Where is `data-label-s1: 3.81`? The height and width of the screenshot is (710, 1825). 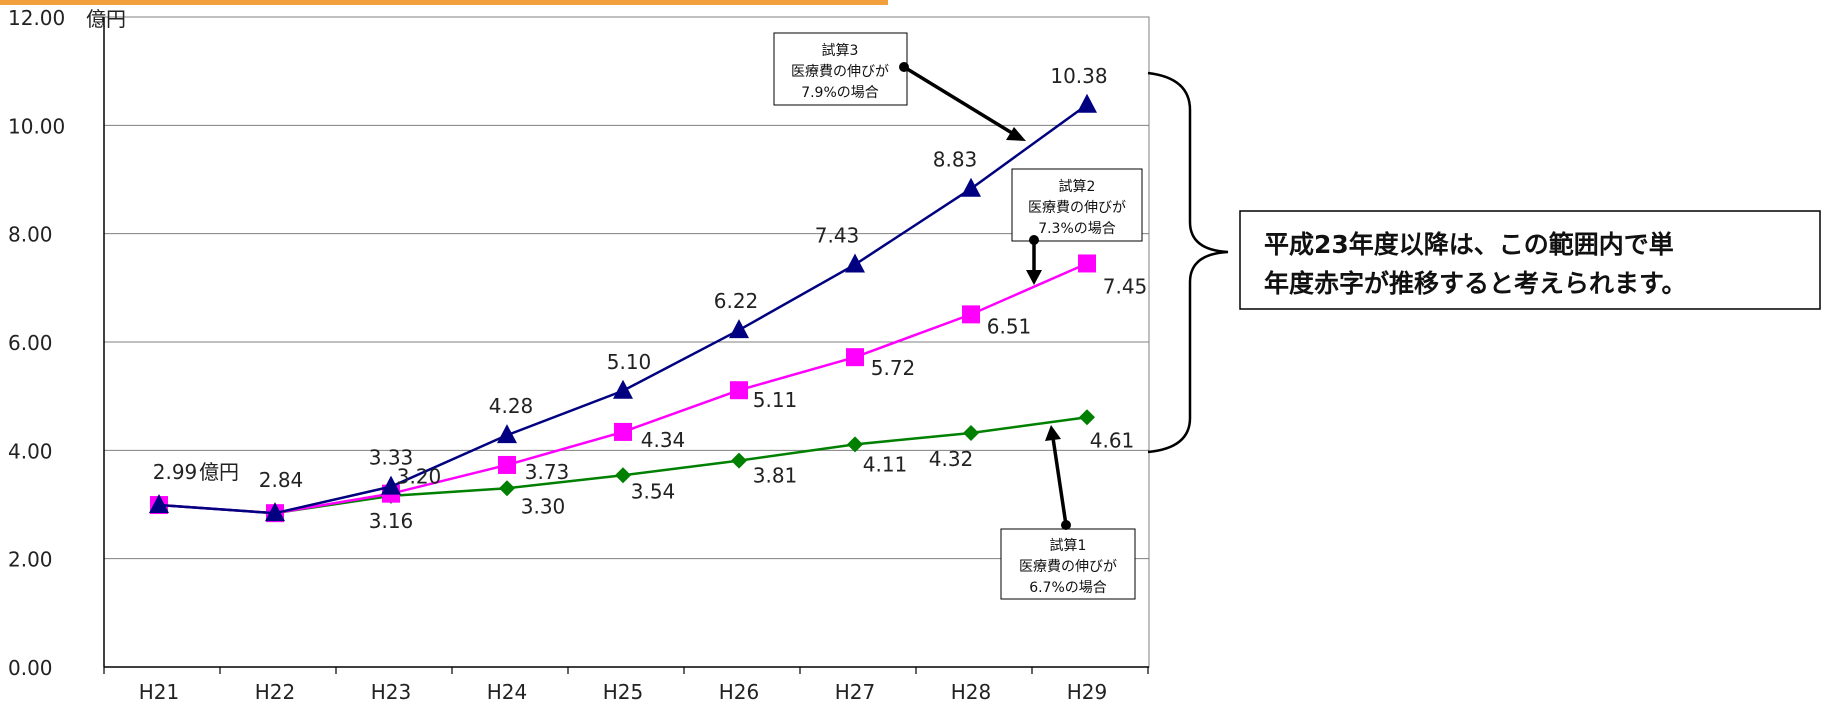
data-label-s1: 3.81 is located at coordinates (775, 476).